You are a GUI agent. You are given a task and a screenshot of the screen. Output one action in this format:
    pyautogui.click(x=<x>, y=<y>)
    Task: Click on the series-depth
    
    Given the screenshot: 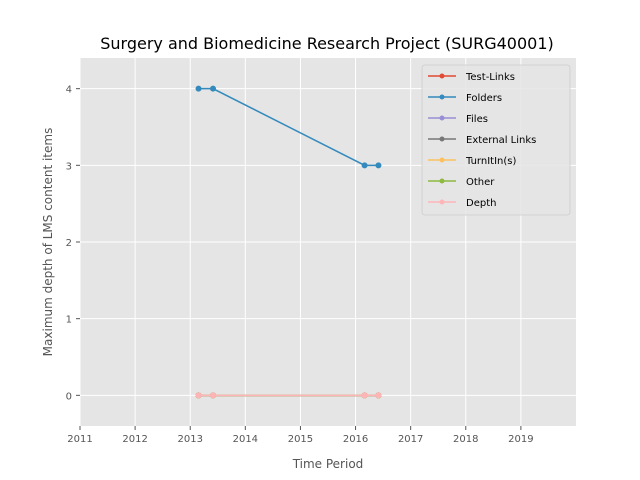 What is the action you would take?
    pyautogui.click(x=288, y=395)
    